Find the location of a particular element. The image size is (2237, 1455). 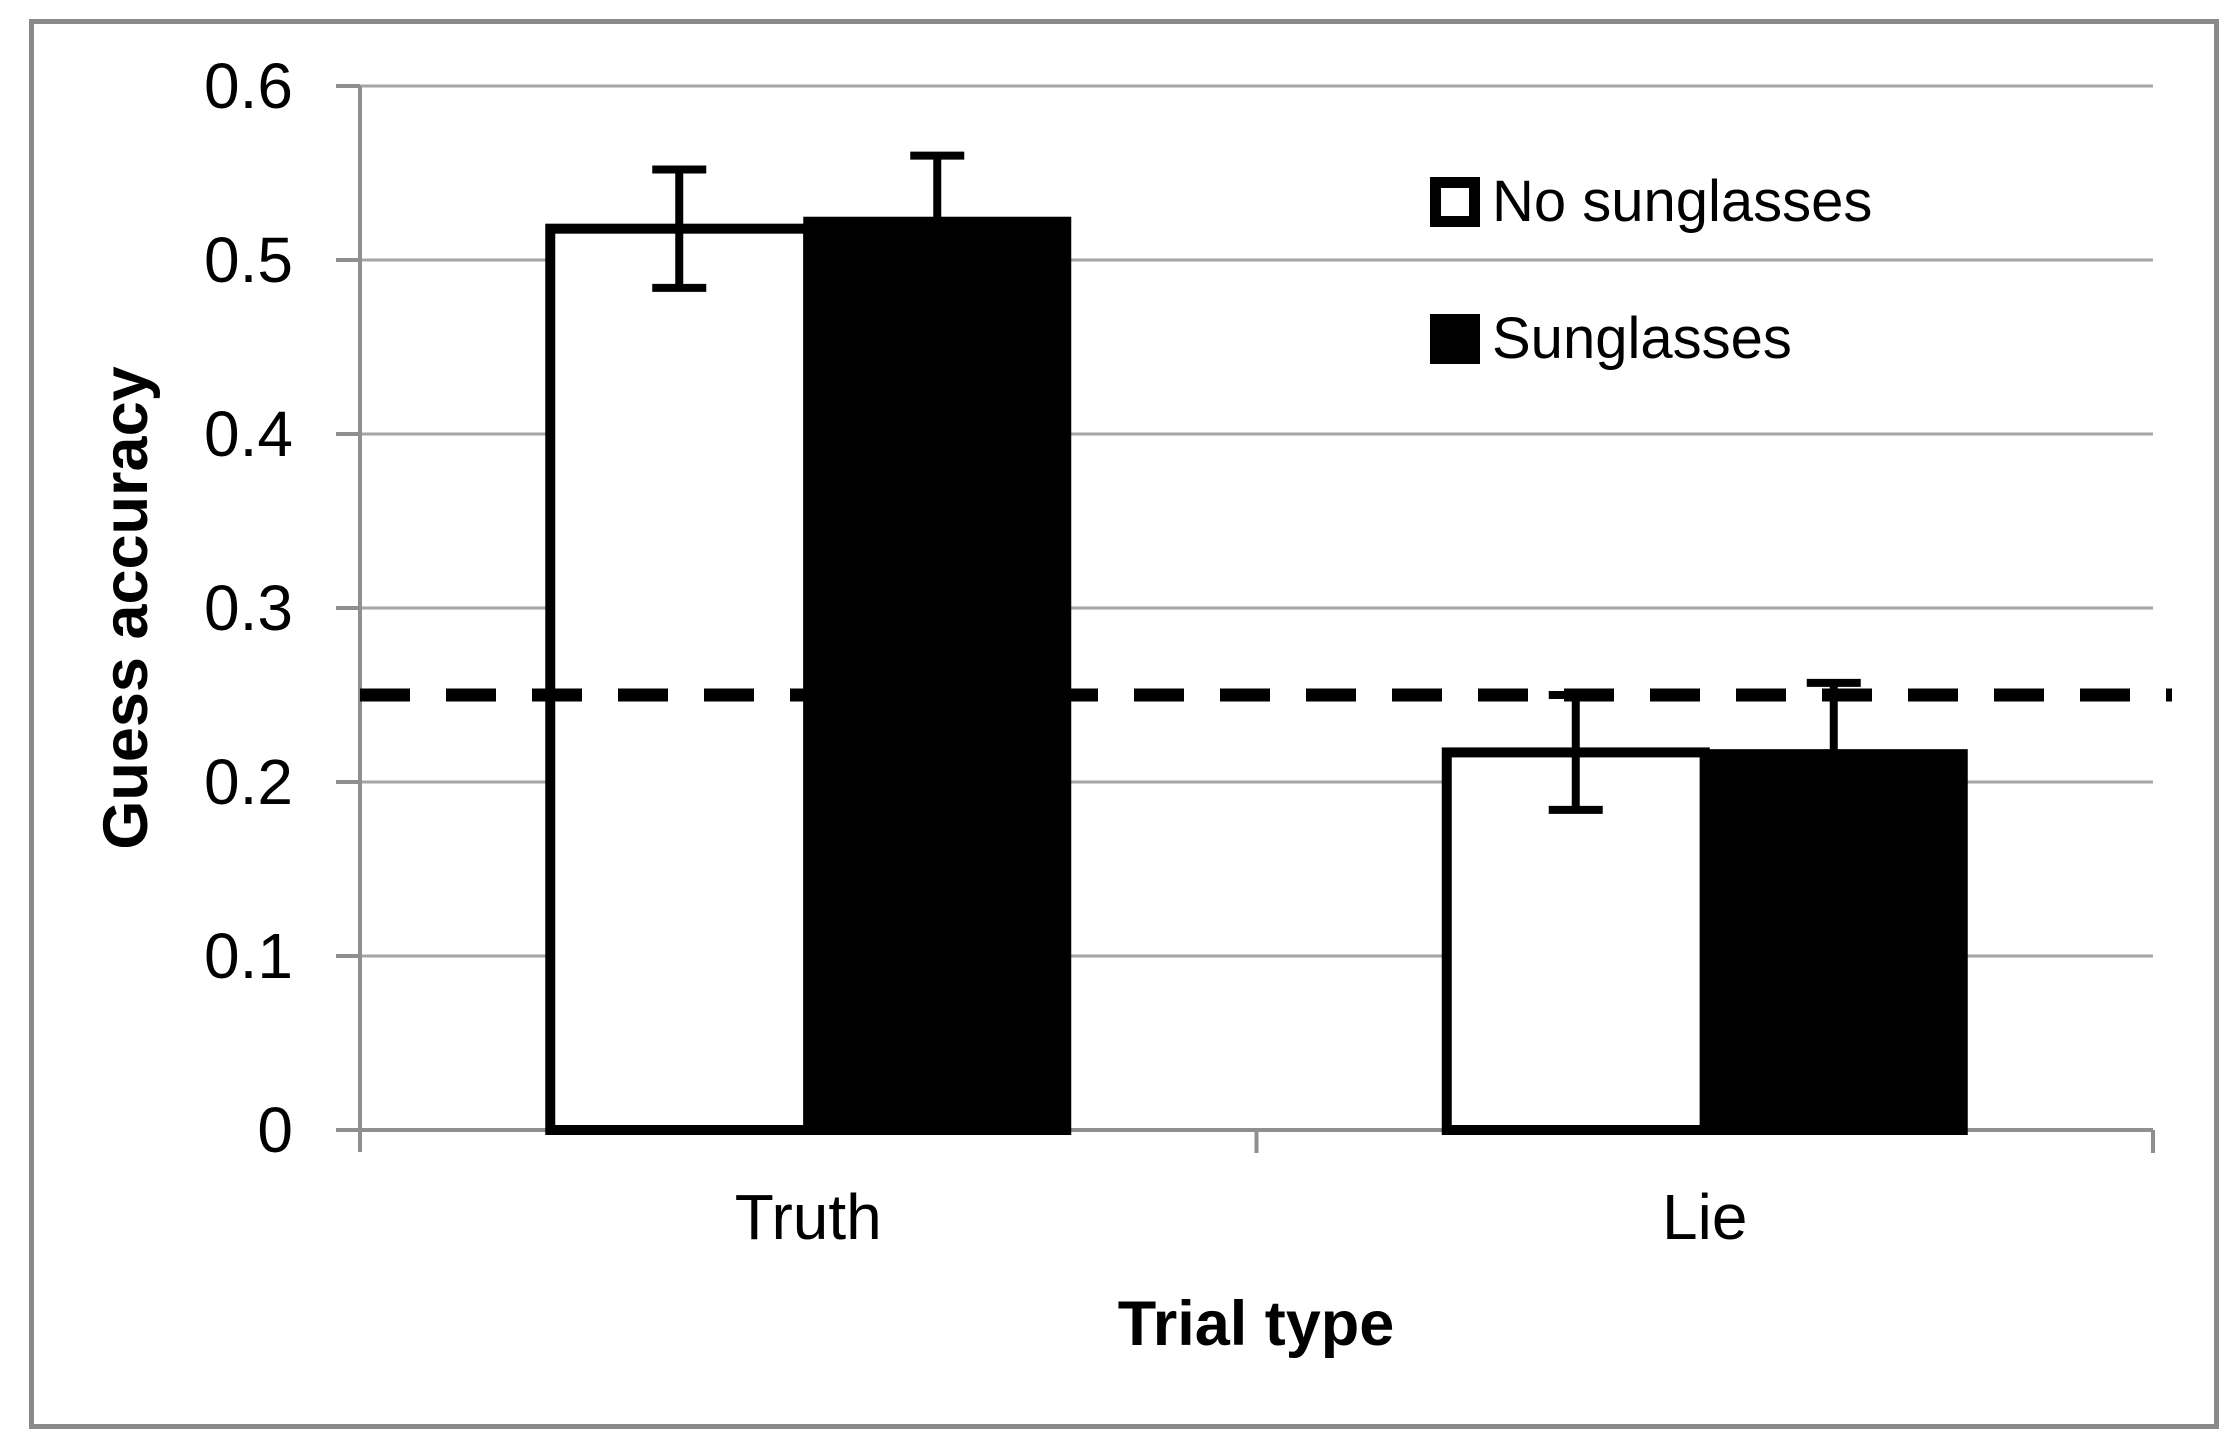

x-axis-title: Trial type is located at coordinates (1256, 1324).